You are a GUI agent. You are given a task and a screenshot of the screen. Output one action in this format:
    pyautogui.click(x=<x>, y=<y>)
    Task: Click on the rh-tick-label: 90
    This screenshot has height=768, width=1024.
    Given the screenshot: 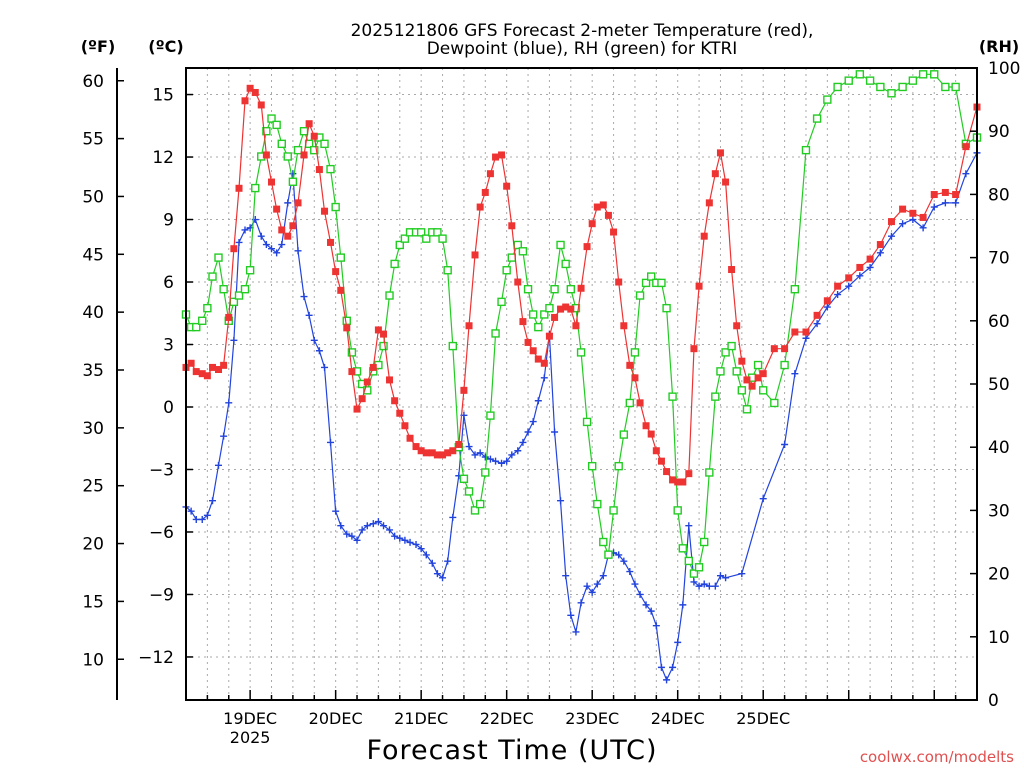 What is the action you would take?
    pyautogui.click(x=999, y=132)
    